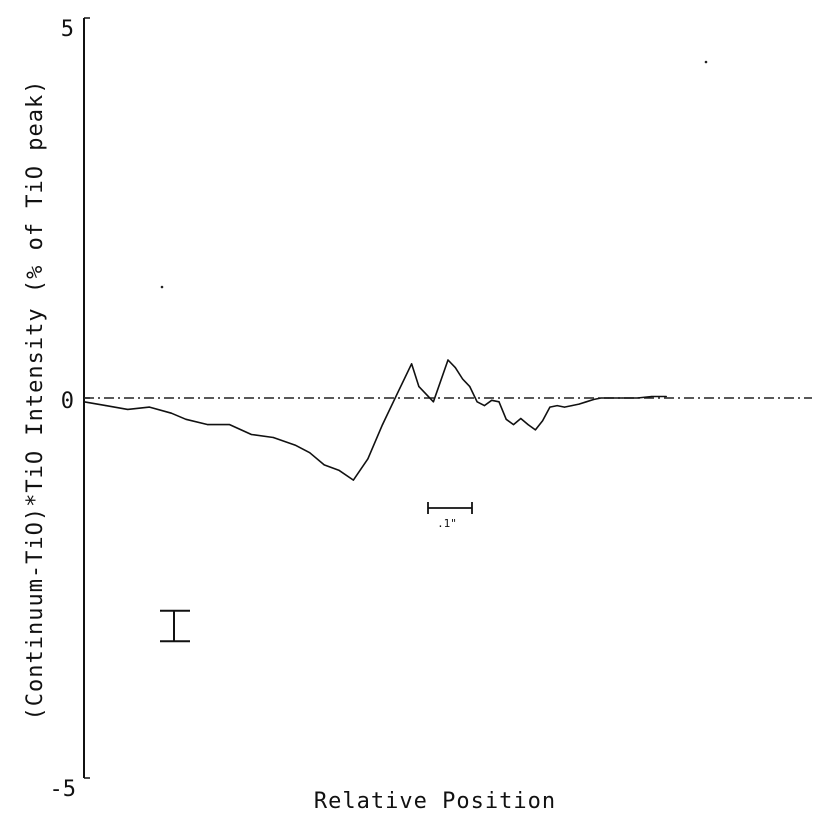  What do you see at coordinates (450, 516) in the screenshot?
I see `scale-bar: .1"` at bounding box center [450, 516].